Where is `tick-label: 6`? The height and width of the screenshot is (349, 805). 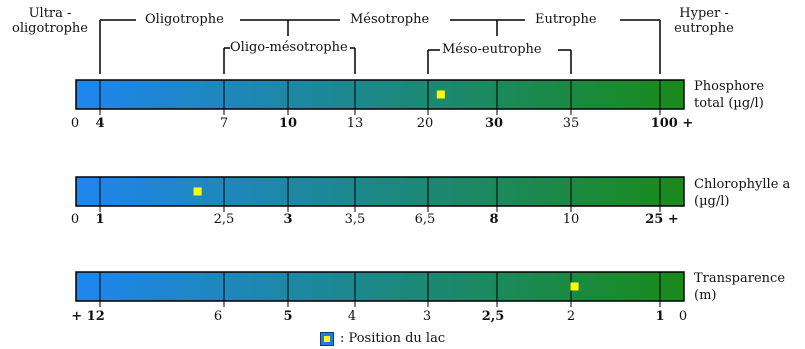 tick-label: 6 is located at coordinates (218, 316).